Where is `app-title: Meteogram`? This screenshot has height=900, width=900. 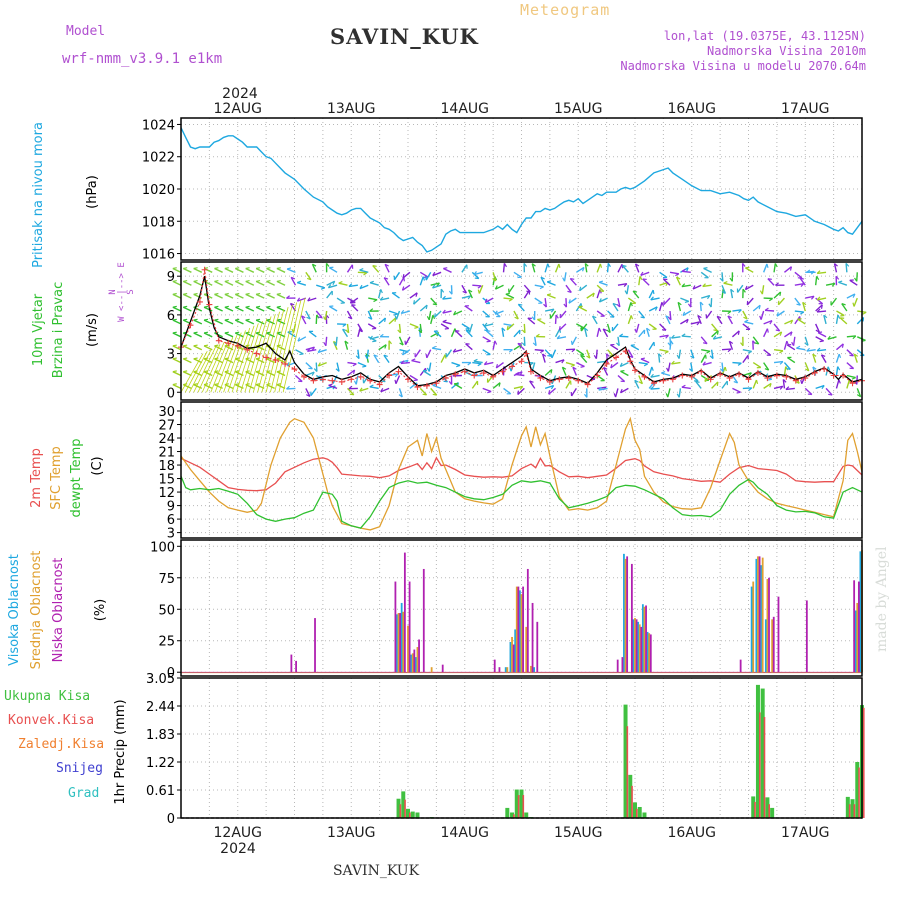 app-title: Meteogram is located at coordinates (565, 10).